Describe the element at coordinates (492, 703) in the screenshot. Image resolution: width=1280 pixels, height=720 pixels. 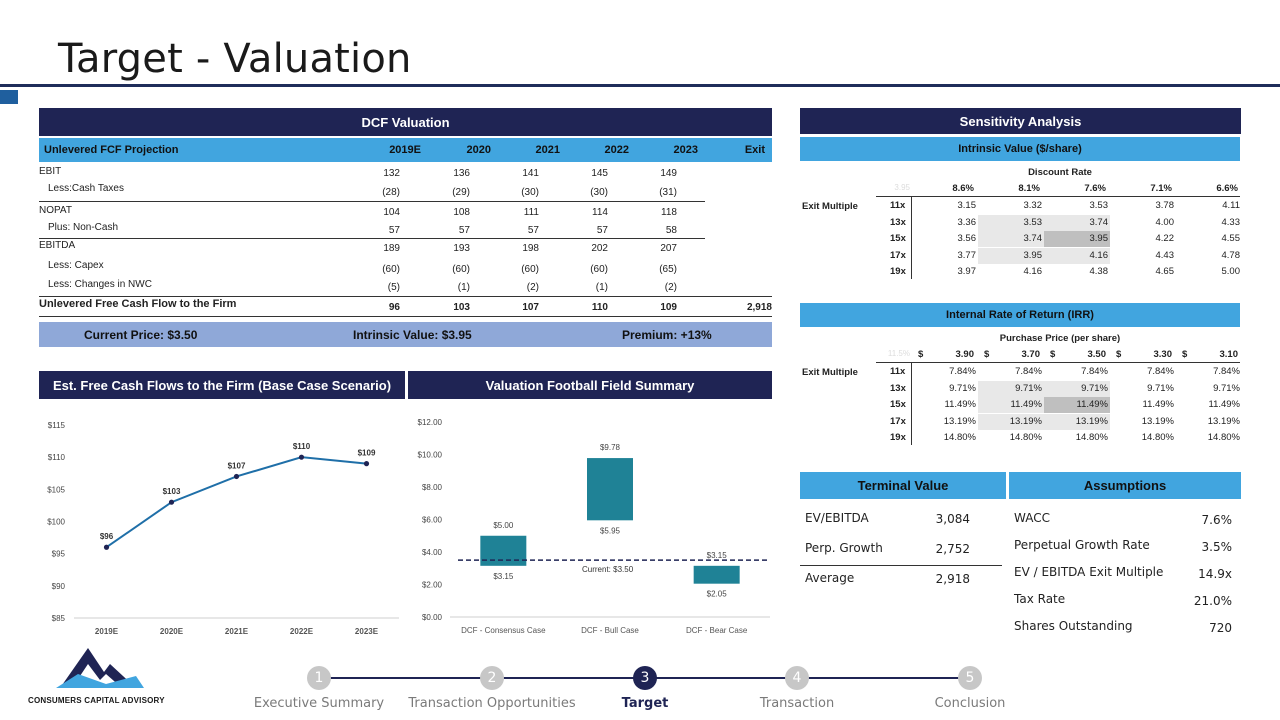
I see `nav-label: Transaction Opportunities` at that location.